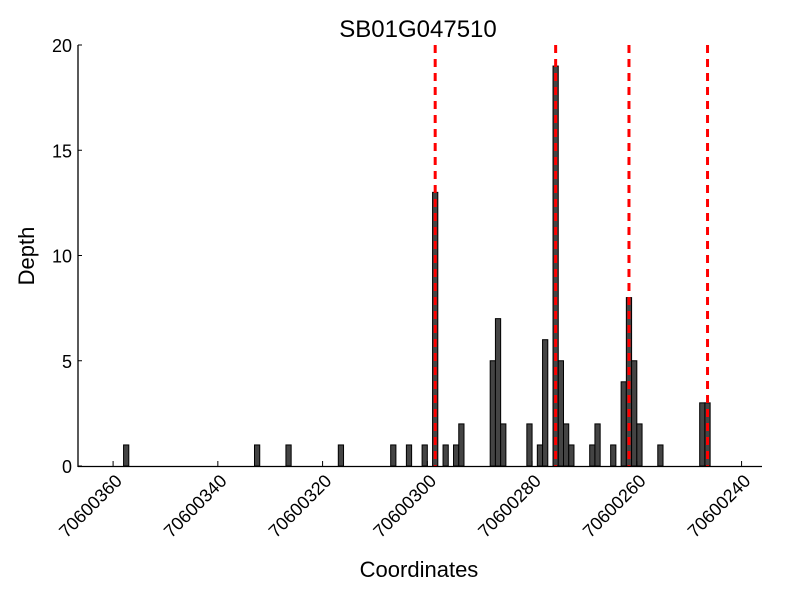  What do you see at coordinates (719, 506) in the screenshot?
I see `x-tick-label: 70600240` at bounding box center [719, 506].